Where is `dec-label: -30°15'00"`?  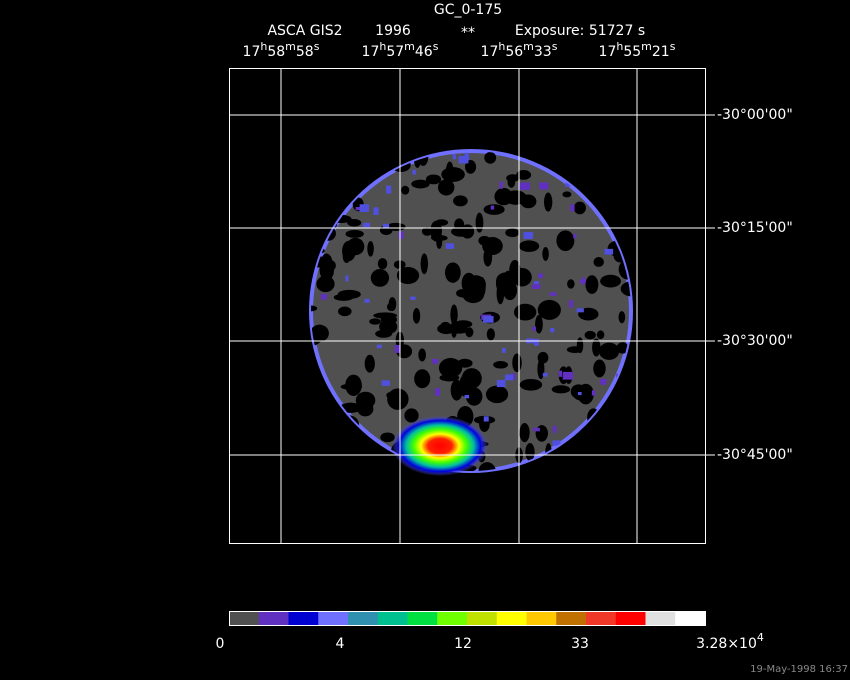
dec-label: -30°15'00" is located at coordinates (755, 228).